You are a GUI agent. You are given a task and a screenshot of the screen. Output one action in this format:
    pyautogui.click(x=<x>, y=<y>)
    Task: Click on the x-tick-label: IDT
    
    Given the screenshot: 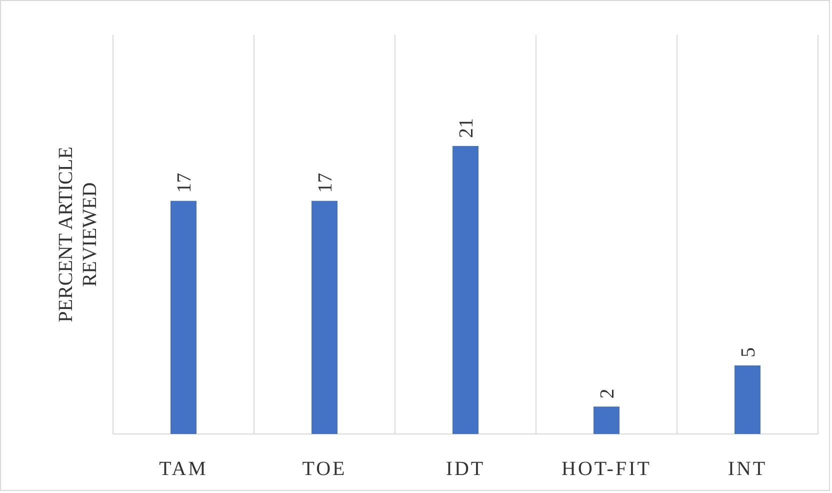 What is the action you would take?
    pyautogui.click(x=466, y=469)
    